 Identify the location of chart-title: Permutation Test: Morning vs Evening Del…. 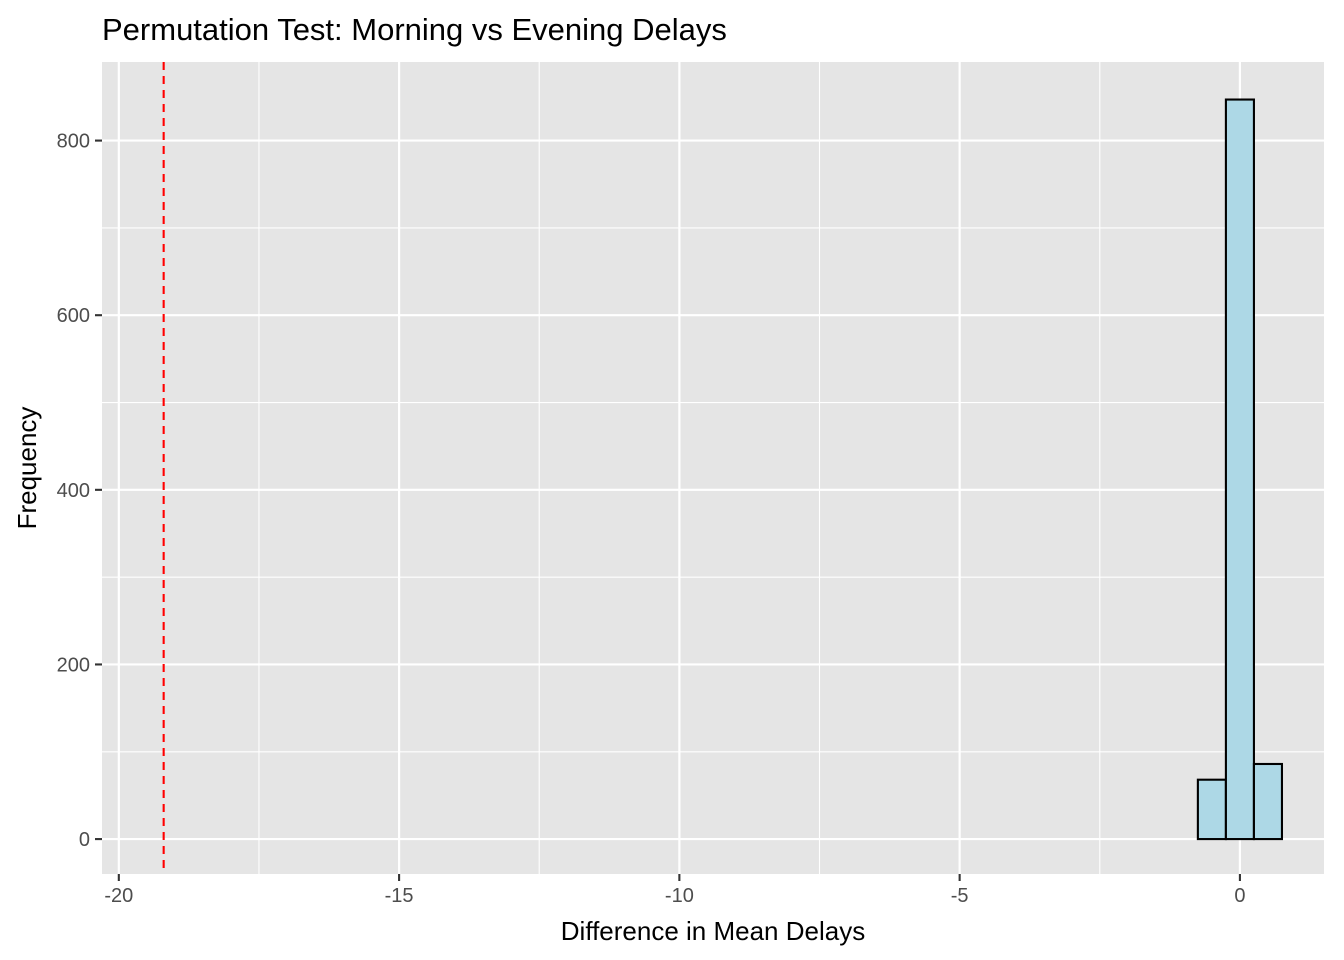
(414, 29).